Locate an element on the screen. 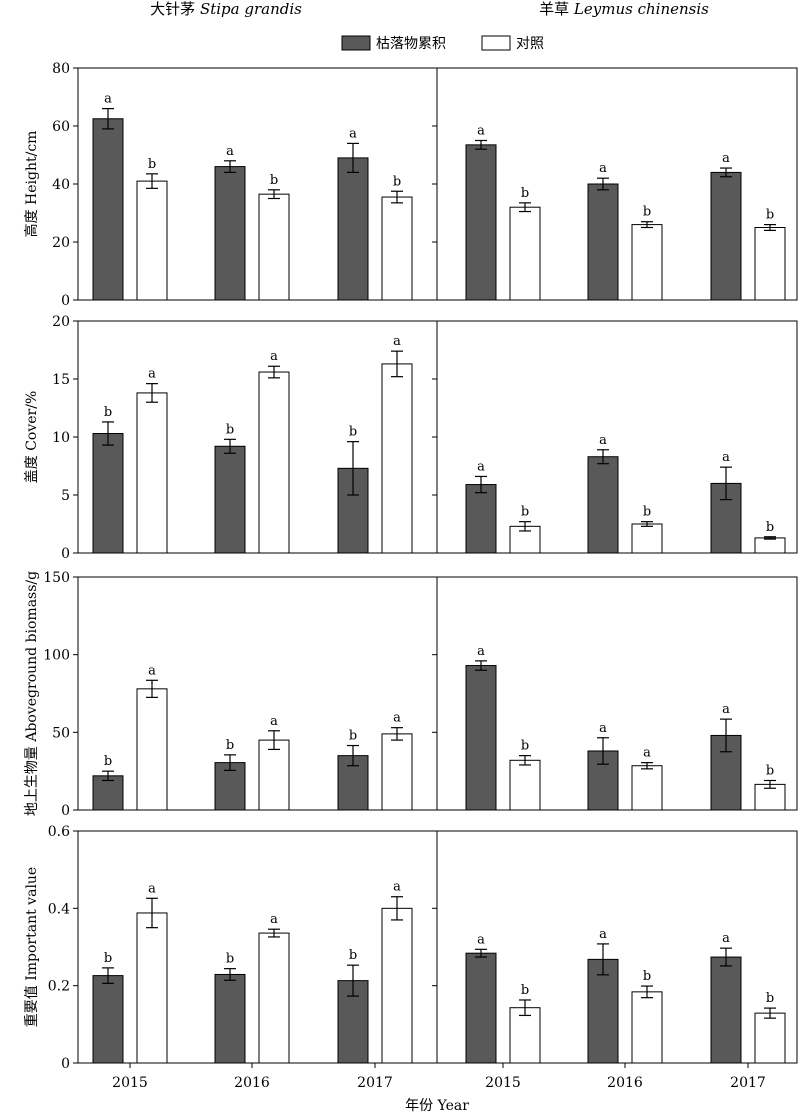 The height and width of the screenshot is (1114, 800). x-tick-label: 2017 is located at coordinates (748, 1083).